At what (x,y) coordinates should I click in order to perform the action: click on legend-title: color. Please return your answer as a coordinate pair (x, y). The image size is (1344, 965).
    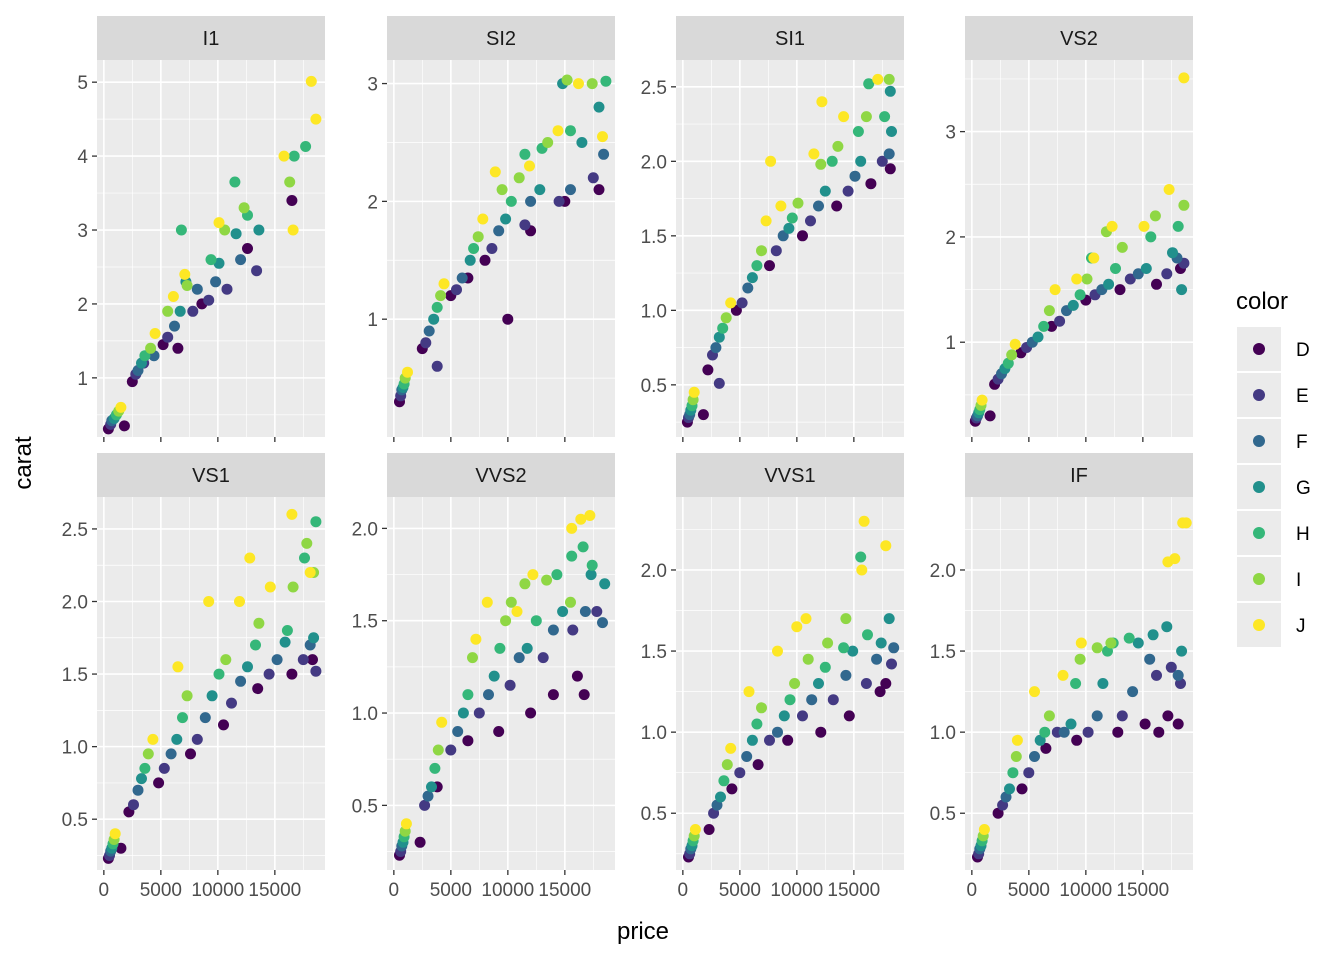
    Looking at the image, I should click on (1262, 301).